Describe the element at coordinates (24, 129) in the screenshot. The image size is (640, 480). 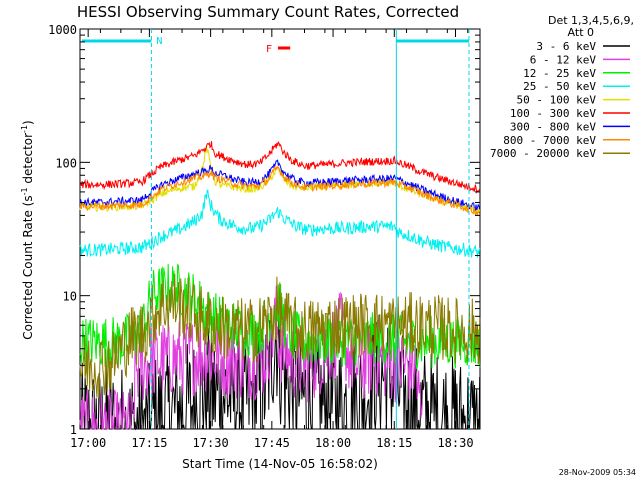
I see `y-label-sup2: -1` at that location.